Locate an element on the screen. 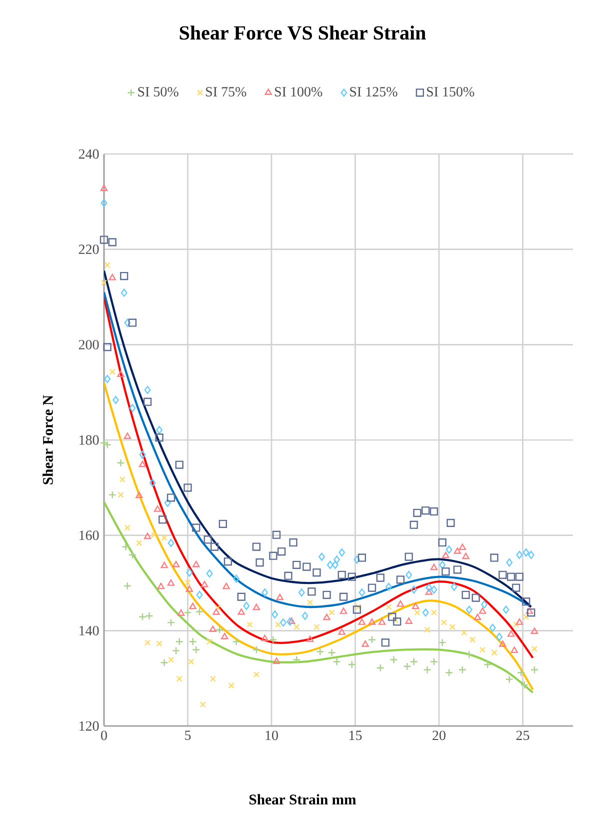 The width and height of the screenshot is (605, 834). x-tick-label: 5 is located at coordinates (188, 735).